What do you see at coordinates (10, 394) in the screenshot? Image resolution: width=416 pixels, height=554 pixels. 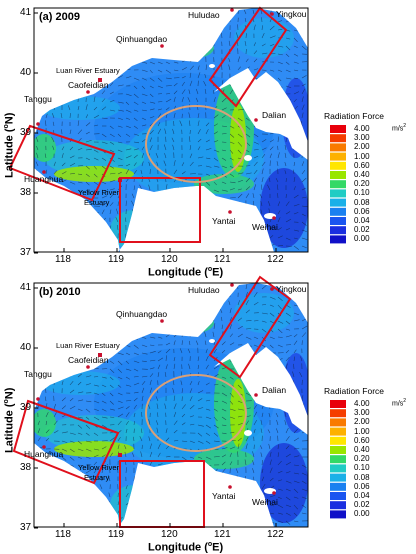 I see `y-axis-label-suffix: N)` at bounding box center [10, 394].